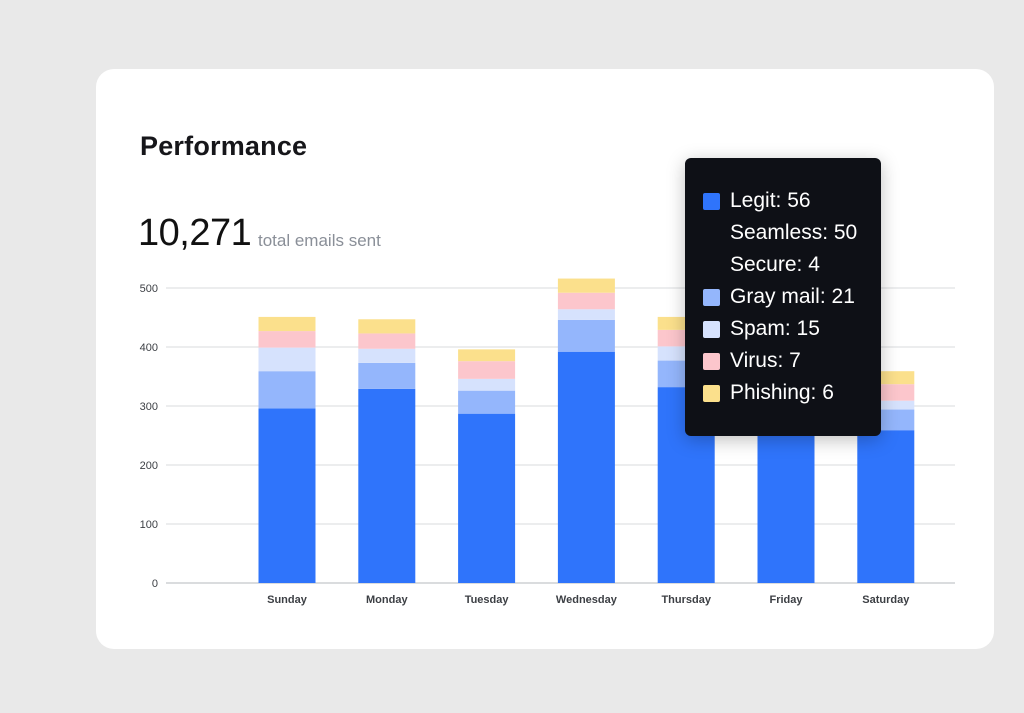 This screenshot has height=713, width=1024. I want to click on y-tick-label: 400, so click(149, 348).